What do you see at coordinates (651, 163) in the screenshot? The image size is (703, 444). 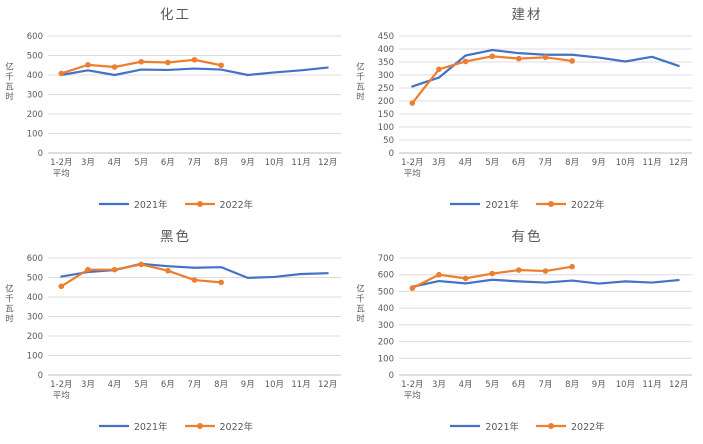 I see `x-tick-label: 11月` at bounding box center [651, 163].